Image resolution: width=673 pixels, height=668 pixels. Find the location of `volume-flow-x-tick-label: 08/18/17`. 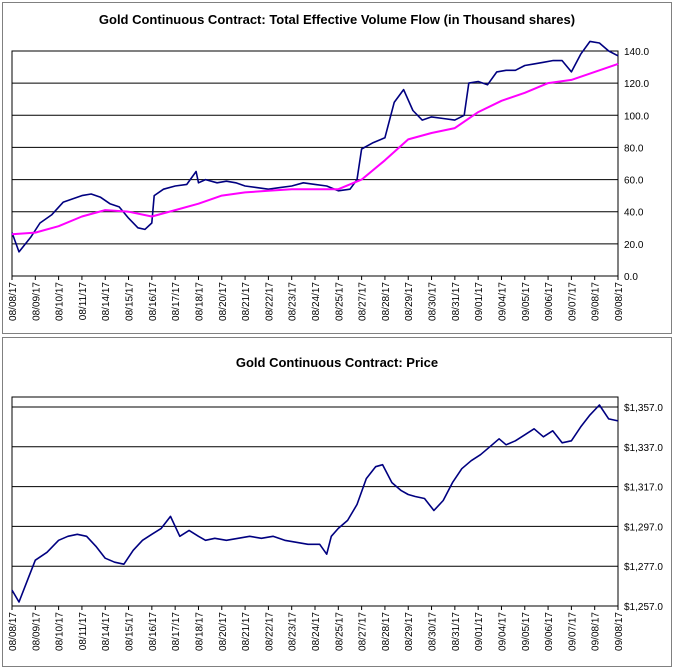

volume-flow-x-tick-label: 08/18/17 is located at coordinates (199, 301).